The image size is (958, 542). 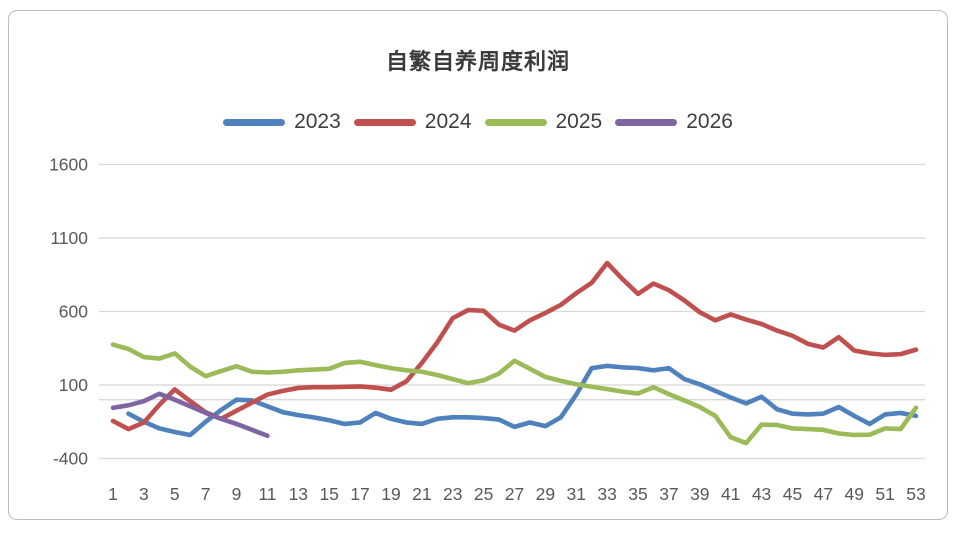 What do you see at coordinates (884, 494) in the screenshot?
I see `svg-text: 51` at bounding box center [884, 494].